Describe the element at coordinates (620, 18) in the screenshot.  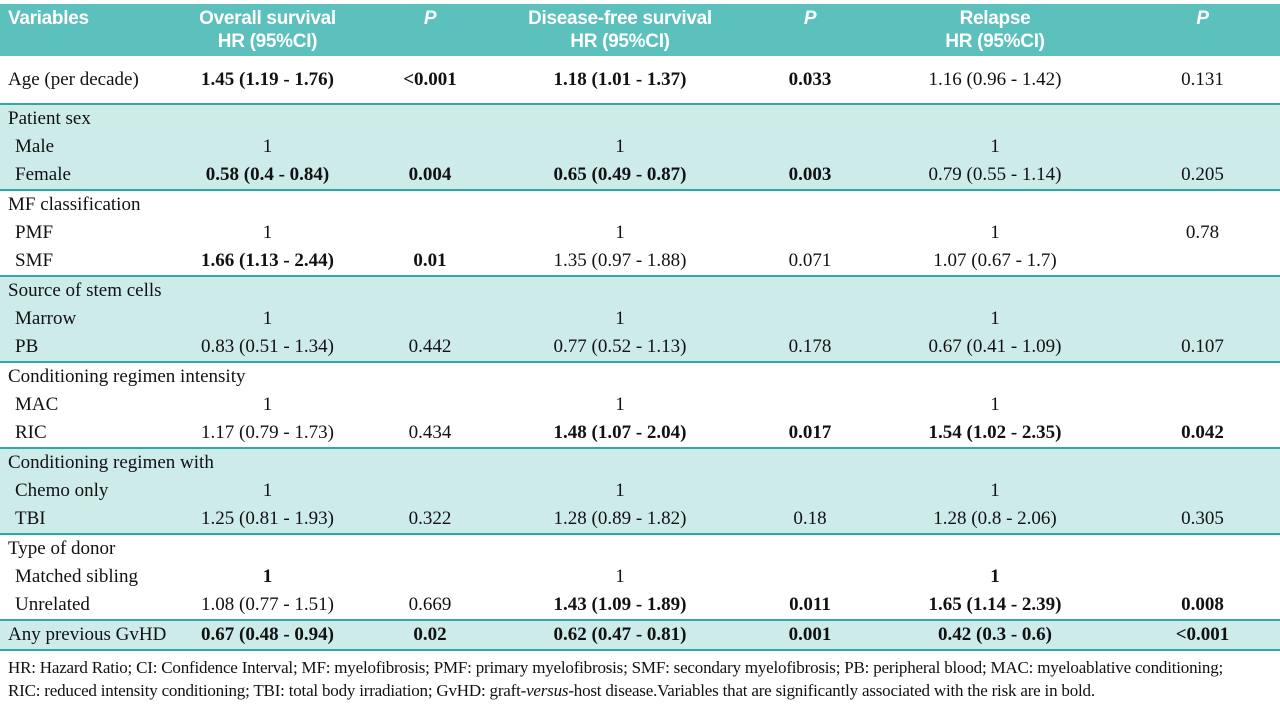
I see `column-label: Disease-free survival` at that location.